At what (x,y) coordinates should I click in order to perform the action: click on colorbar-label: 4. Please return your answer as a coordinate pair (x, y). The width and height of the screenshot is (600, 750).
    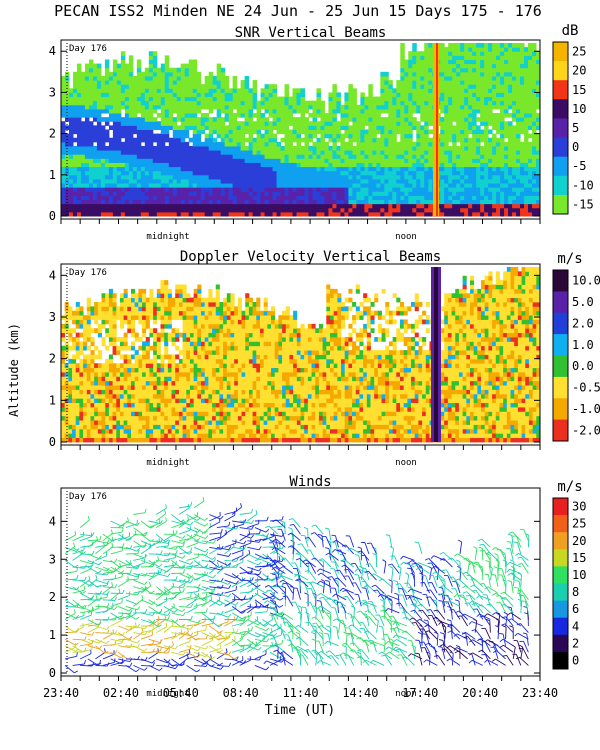
    Looking at the image, I should click on (575, 626).